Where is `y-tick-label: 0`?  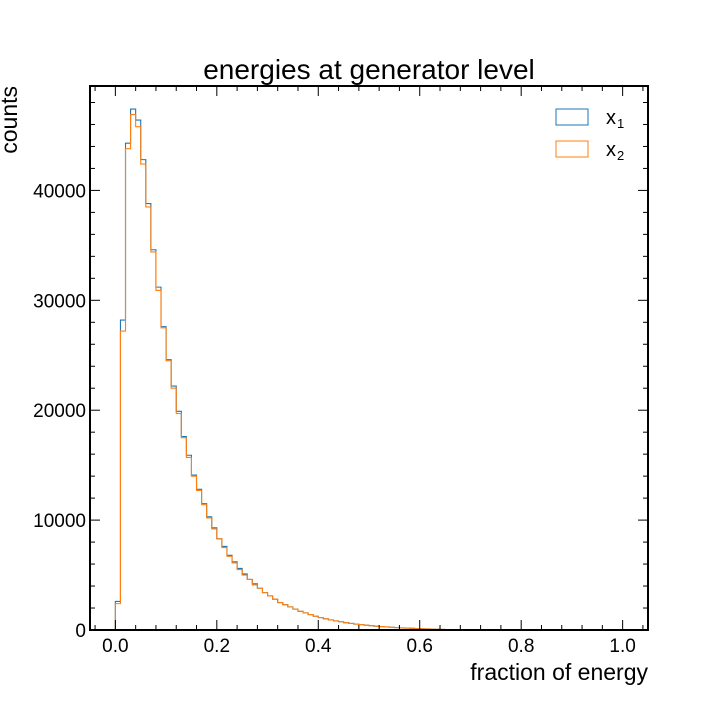 y-tick-label: 0 is located at coordinates (80, 631).